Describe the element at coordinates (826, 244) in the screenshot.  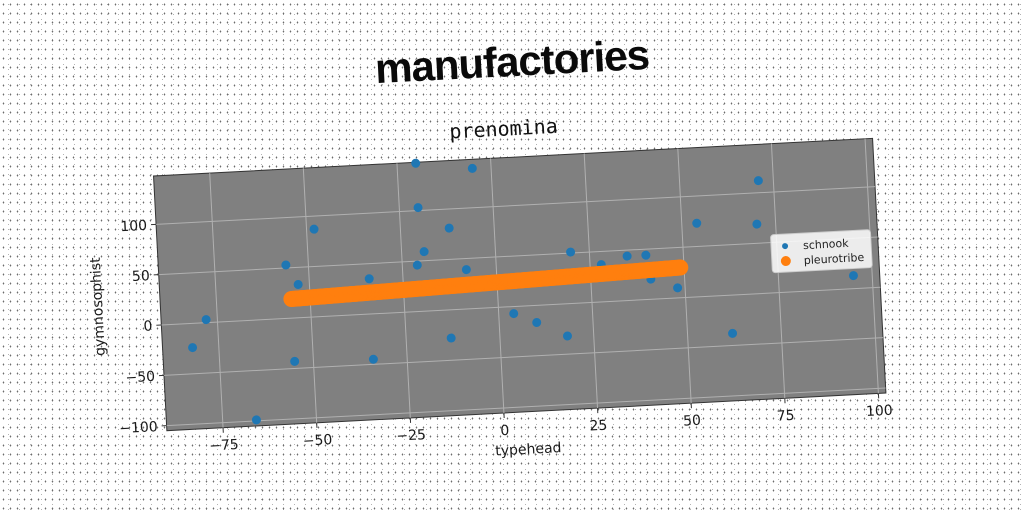
I see `legend-label-schnook: schnook` at that location.